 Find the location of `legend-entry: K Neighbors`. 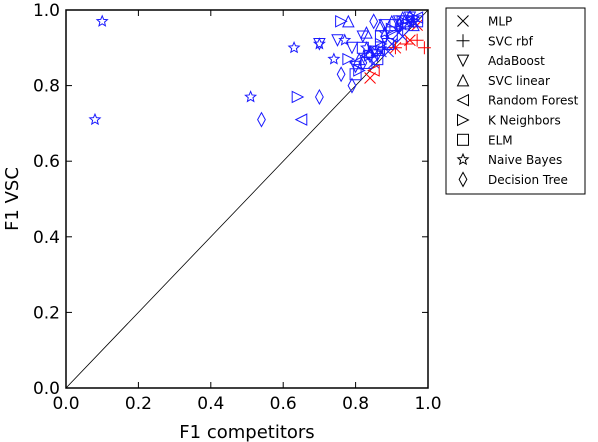

legend-entry: K Neighbors is located at coordinates (509, 120).